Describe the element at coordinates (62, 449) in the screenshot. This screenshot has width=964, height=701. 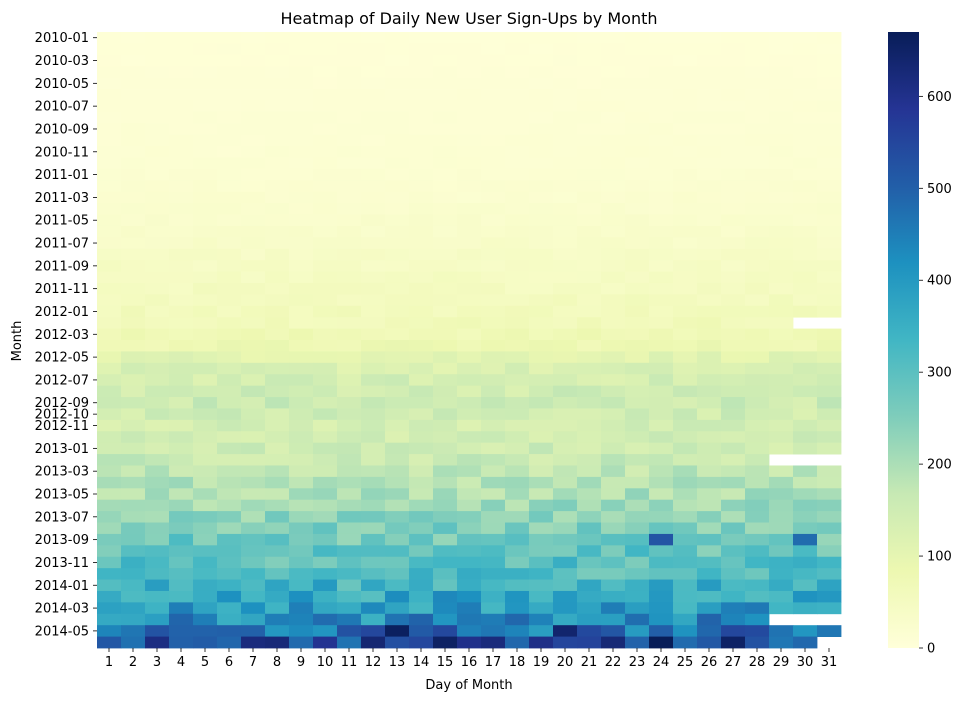
I see `y-tick-label: 2013-01` at that location.